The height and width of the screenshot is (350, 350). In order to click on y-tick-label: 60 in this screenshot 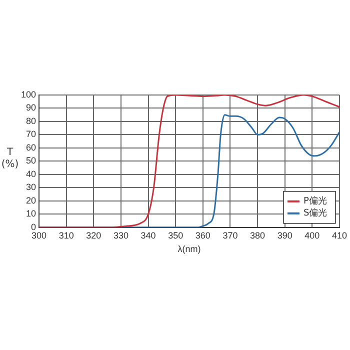, I will do `click(31, 147)`.